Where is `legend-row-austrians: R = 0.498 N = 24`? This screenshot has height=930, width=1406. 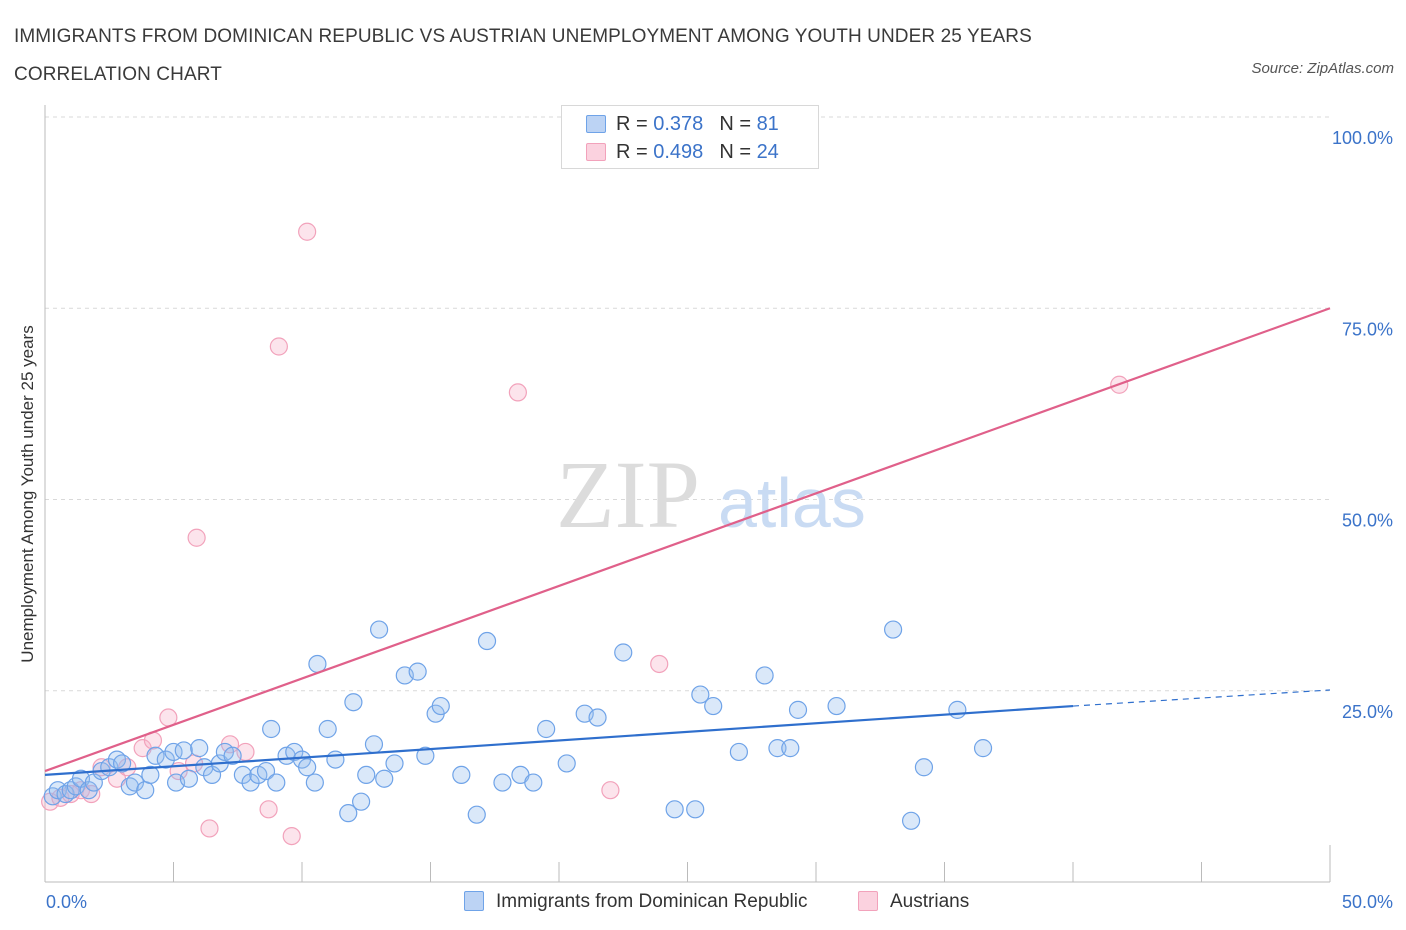
legend-row-austrians: R = 0.498 N = 24 is located at coordinates (690, 152).